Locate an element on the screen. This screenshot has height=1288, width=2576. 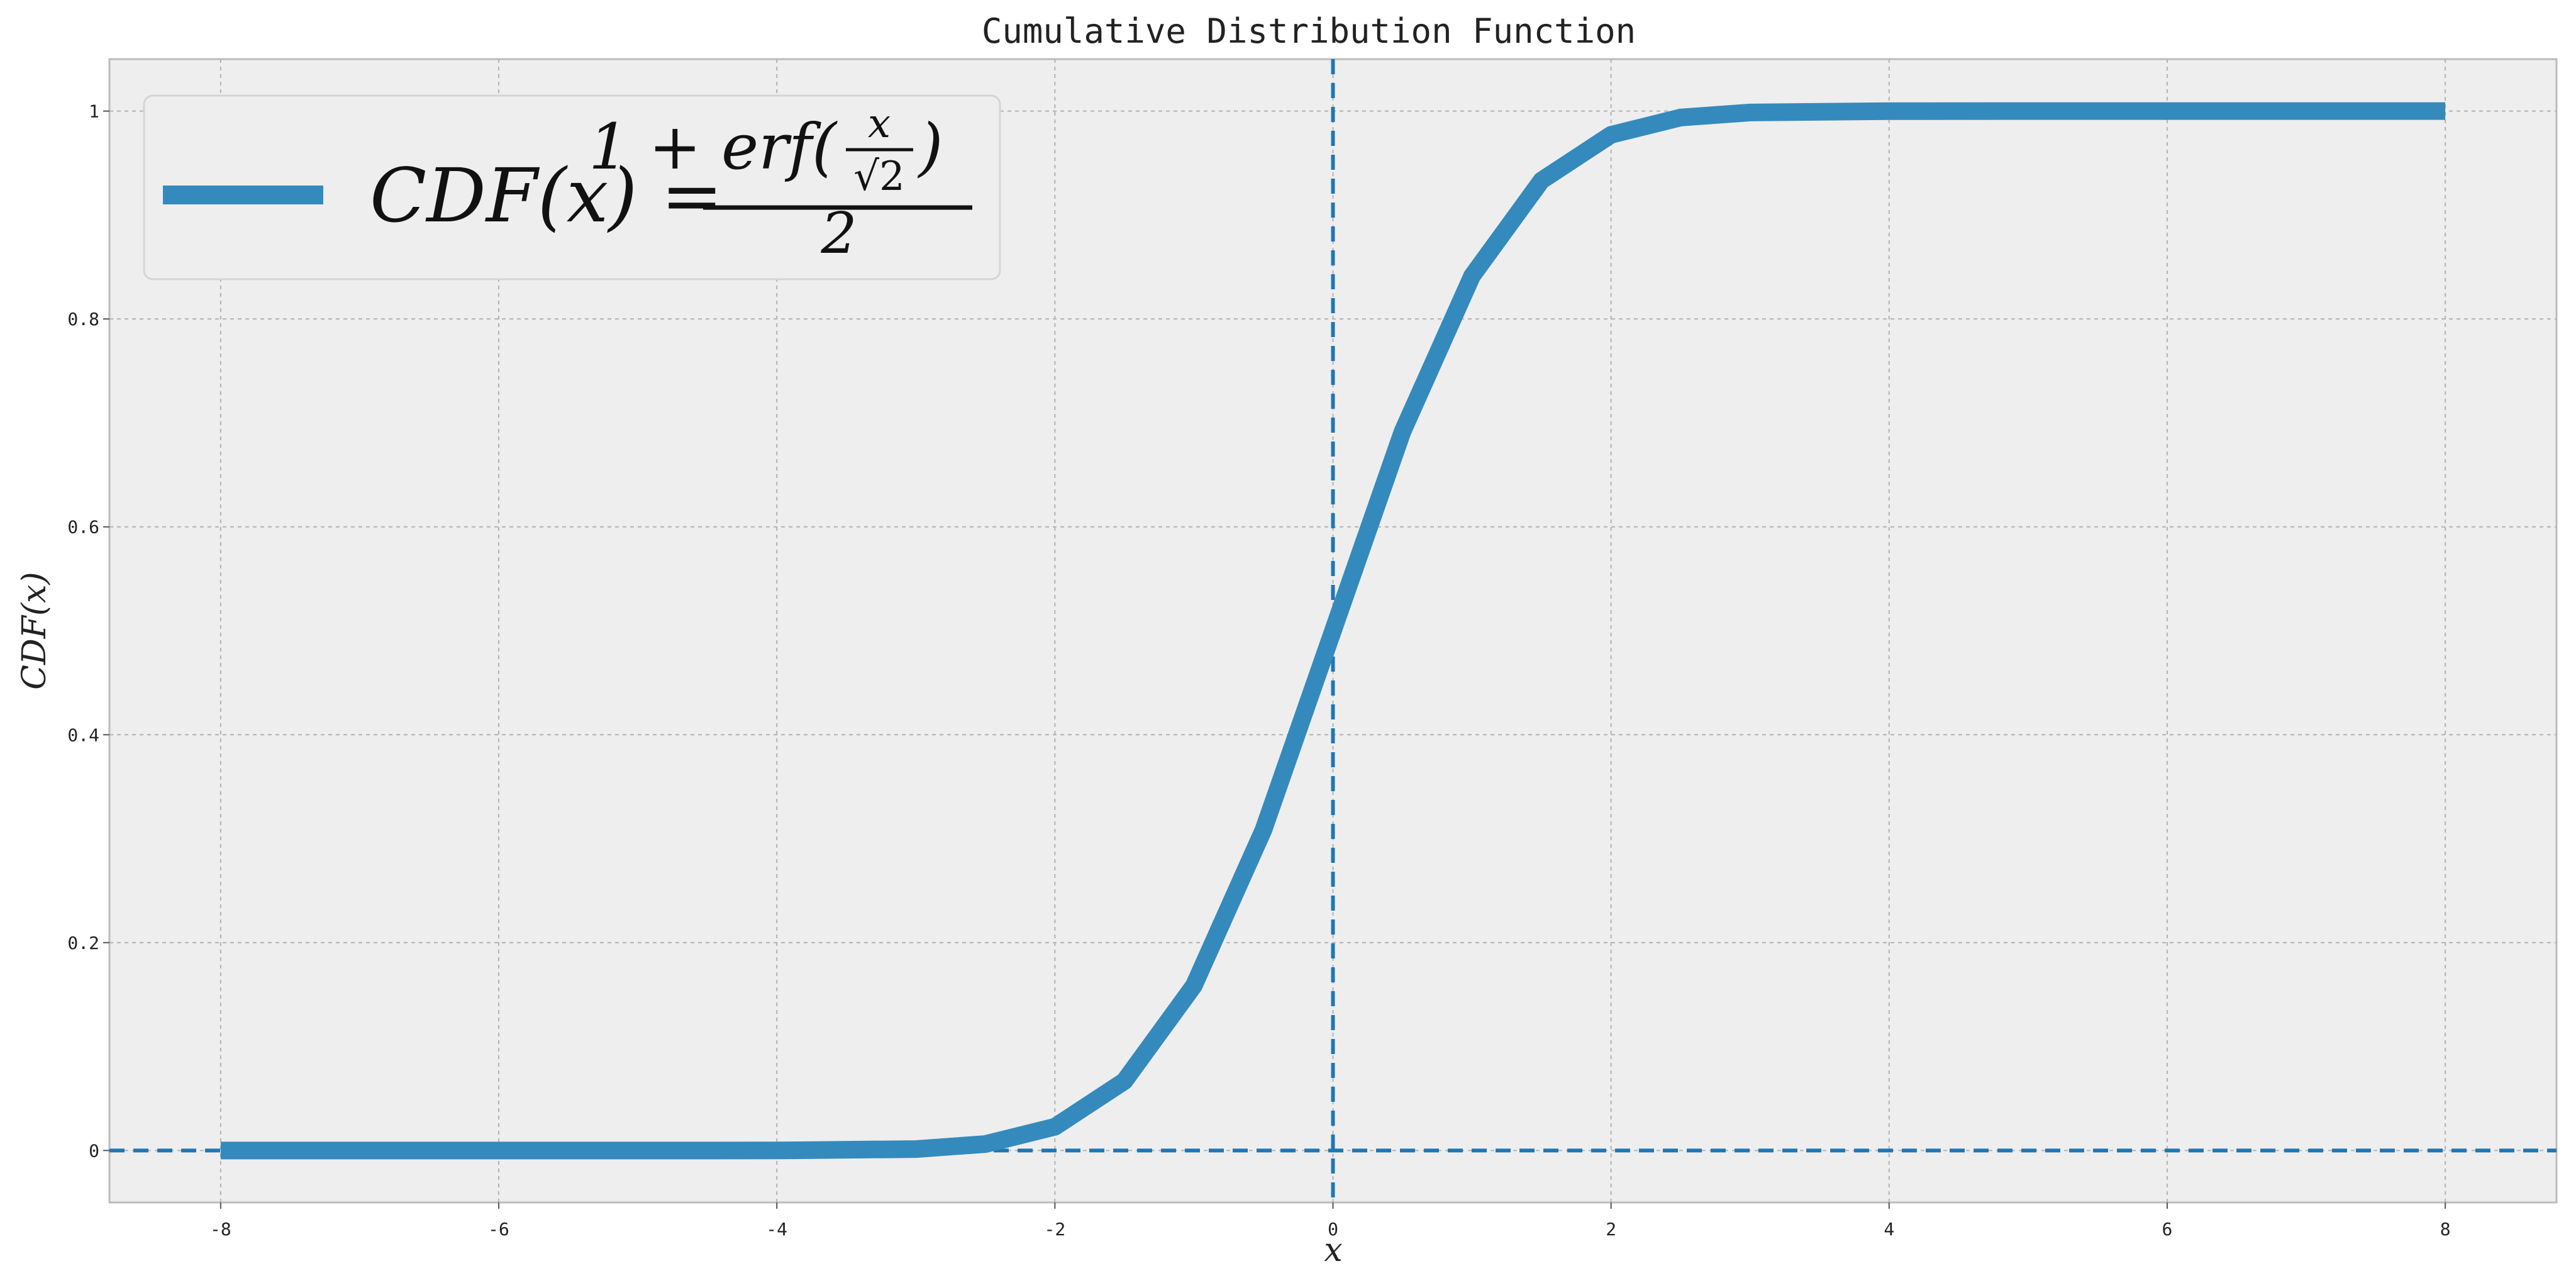
legend-box is located at coordinates (572, 187).